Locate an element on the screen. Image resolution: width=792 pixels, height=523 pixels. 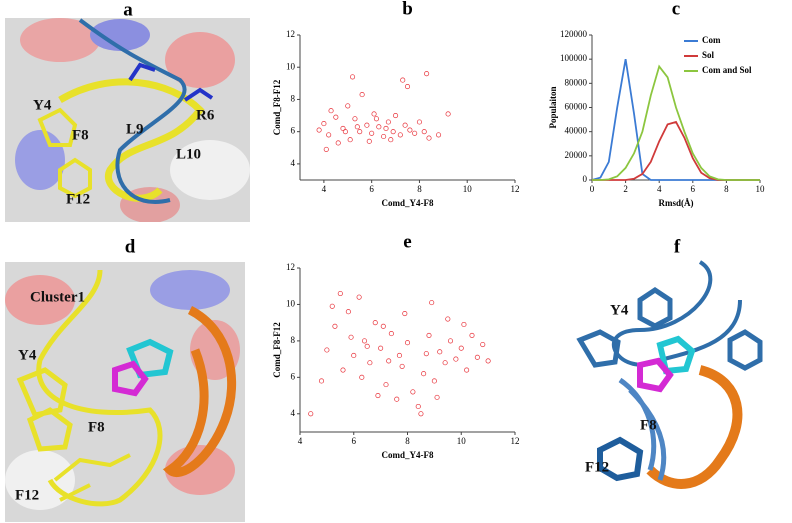
legend-label: Sol is located at coordinates (708, 55).